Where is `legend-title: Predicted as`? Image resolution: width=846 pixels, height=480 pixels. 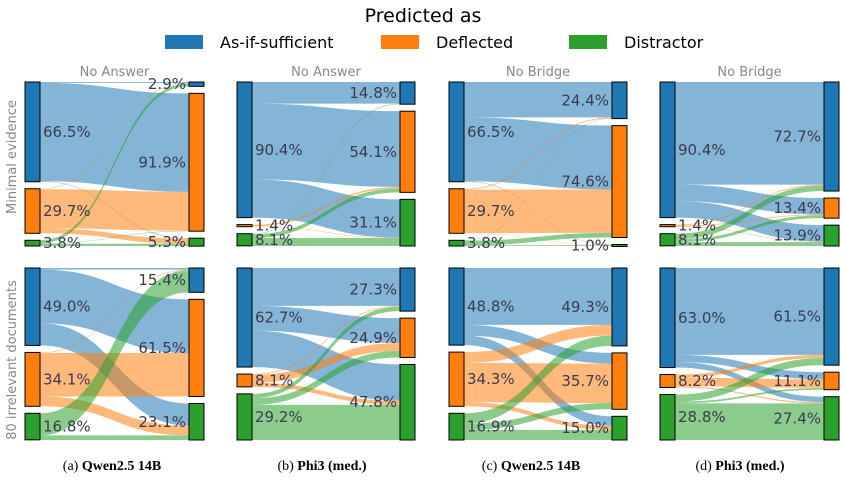 legend-title: Predicted as is located at coordinates (423, 16).